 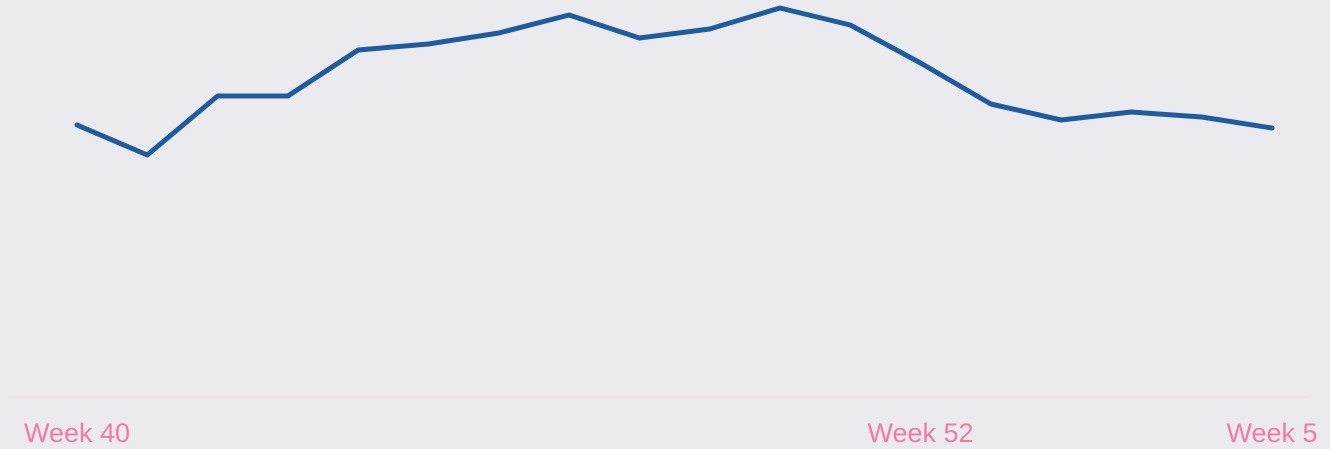 I want to click on x-tick-label: Week 52, so click(x=920, y=433).